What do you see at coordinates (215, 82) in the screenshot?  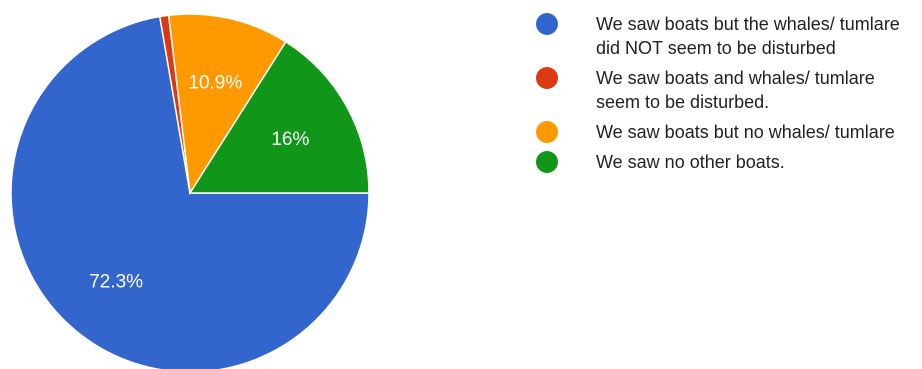 I see `pie-slice-label-2: 10.9%` at bounding box center [215, 82].